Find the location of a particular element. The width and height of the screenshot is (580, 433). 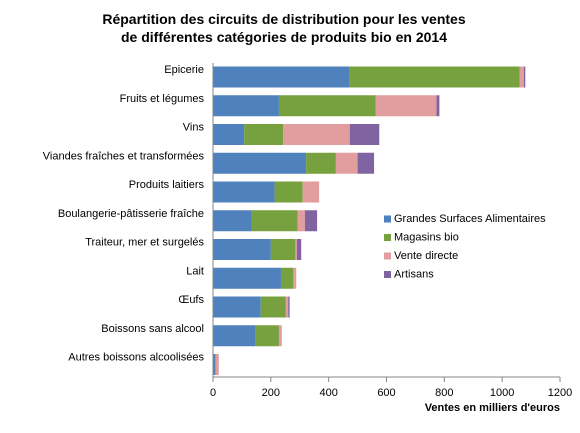

x-tick-label: 800 is located at coordinates (444, 393).